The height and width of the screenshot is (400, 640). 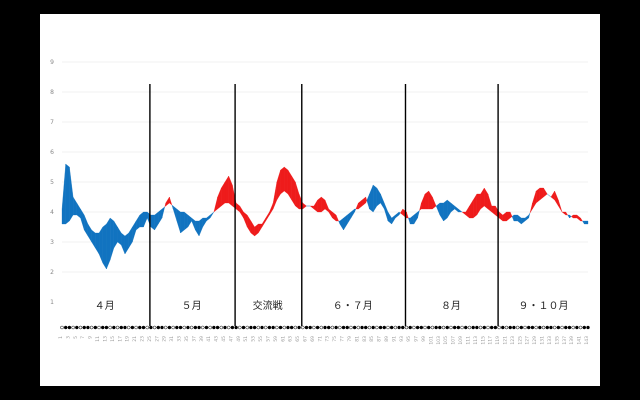 What do you see at coordinates (113, 339) in the screenshot?
I see `x-tick-label: 15` at bounding box center [113, 339].